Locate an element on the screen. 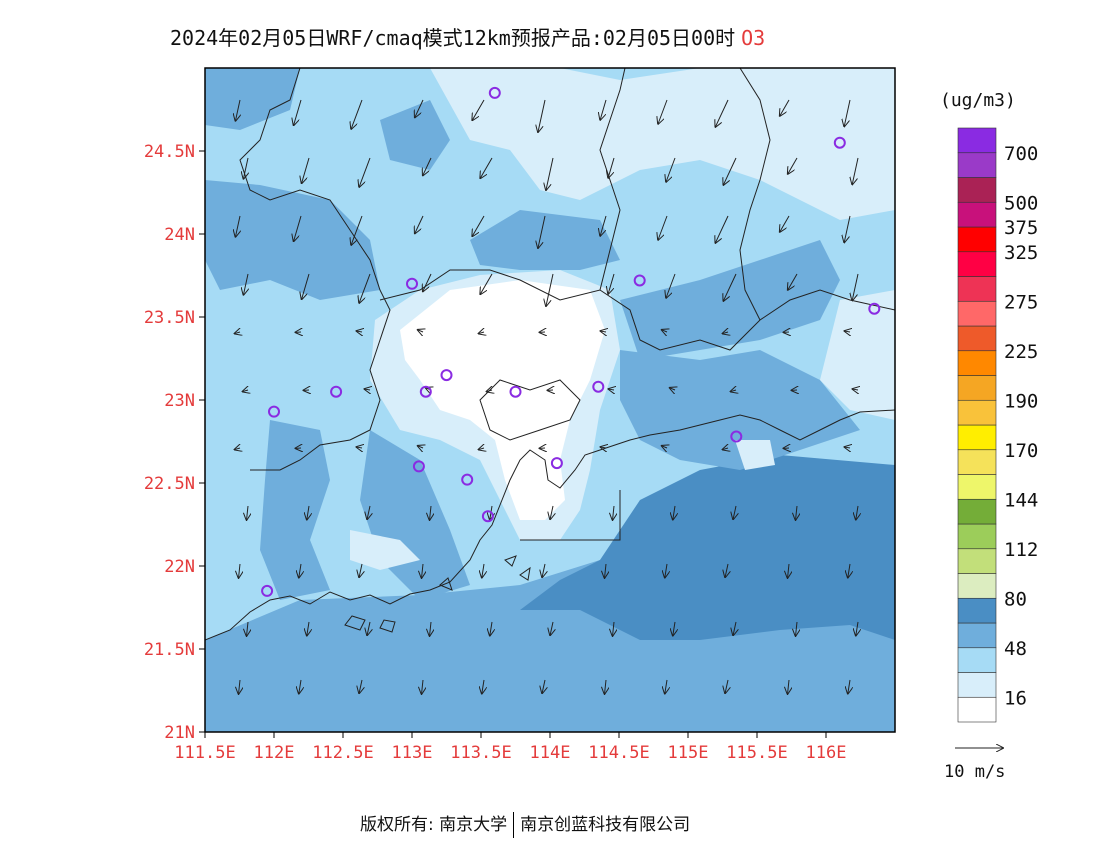 The width and height of the screenshot is (1100, 850). field-light-coast-e is located at coordinates (755, 455).